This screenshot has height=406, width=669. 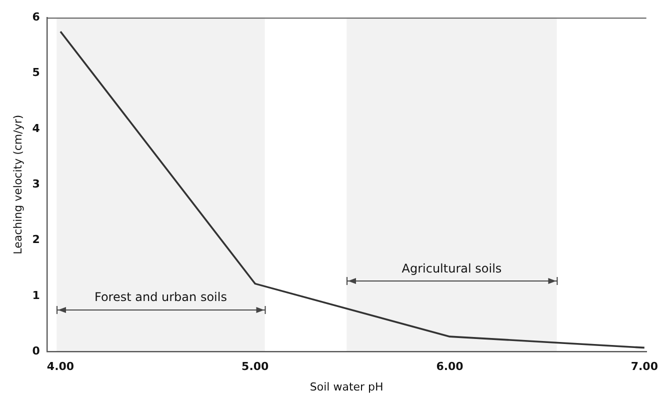 I want to click on y-tick-label: 6, so click(x=36, y=17).